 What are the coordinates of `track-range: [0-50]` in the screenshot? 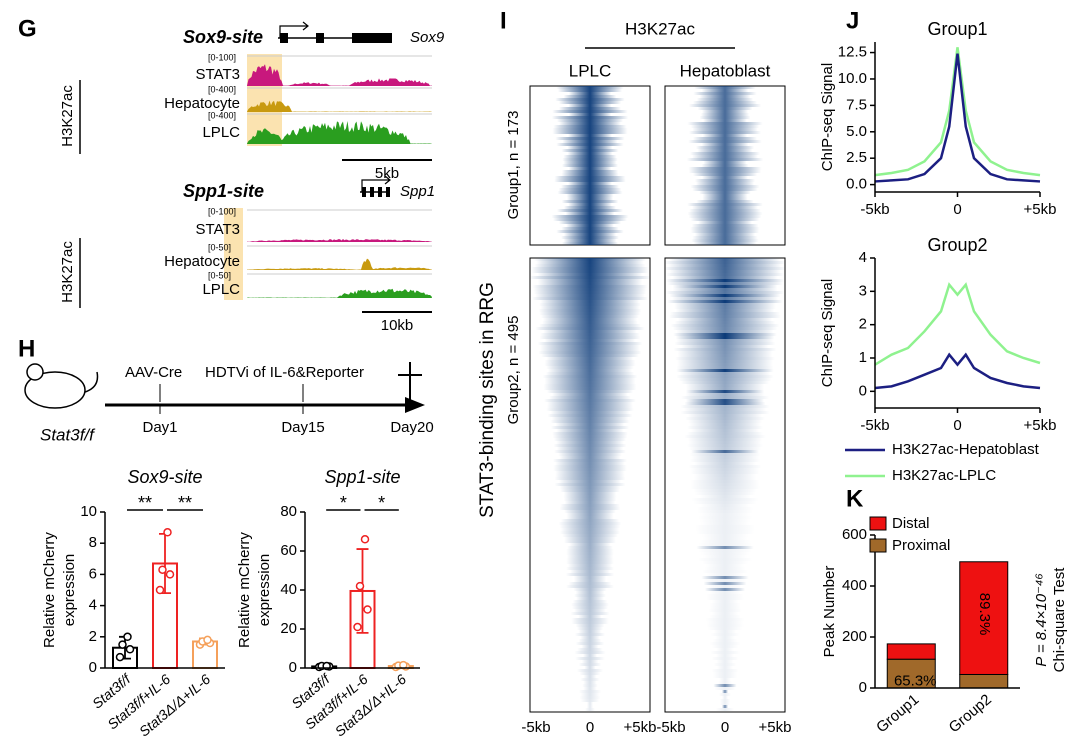 It's located at (219, 275).